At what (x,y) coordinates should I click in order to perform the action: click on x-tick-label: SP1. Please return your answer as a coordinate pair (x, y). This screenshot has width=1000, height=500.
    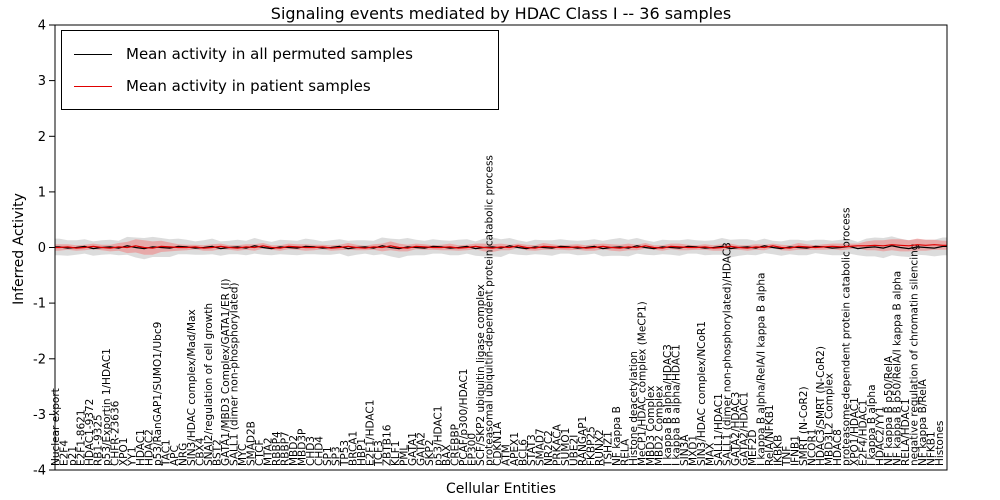
    Looking at the image, I should click on (328, 456).